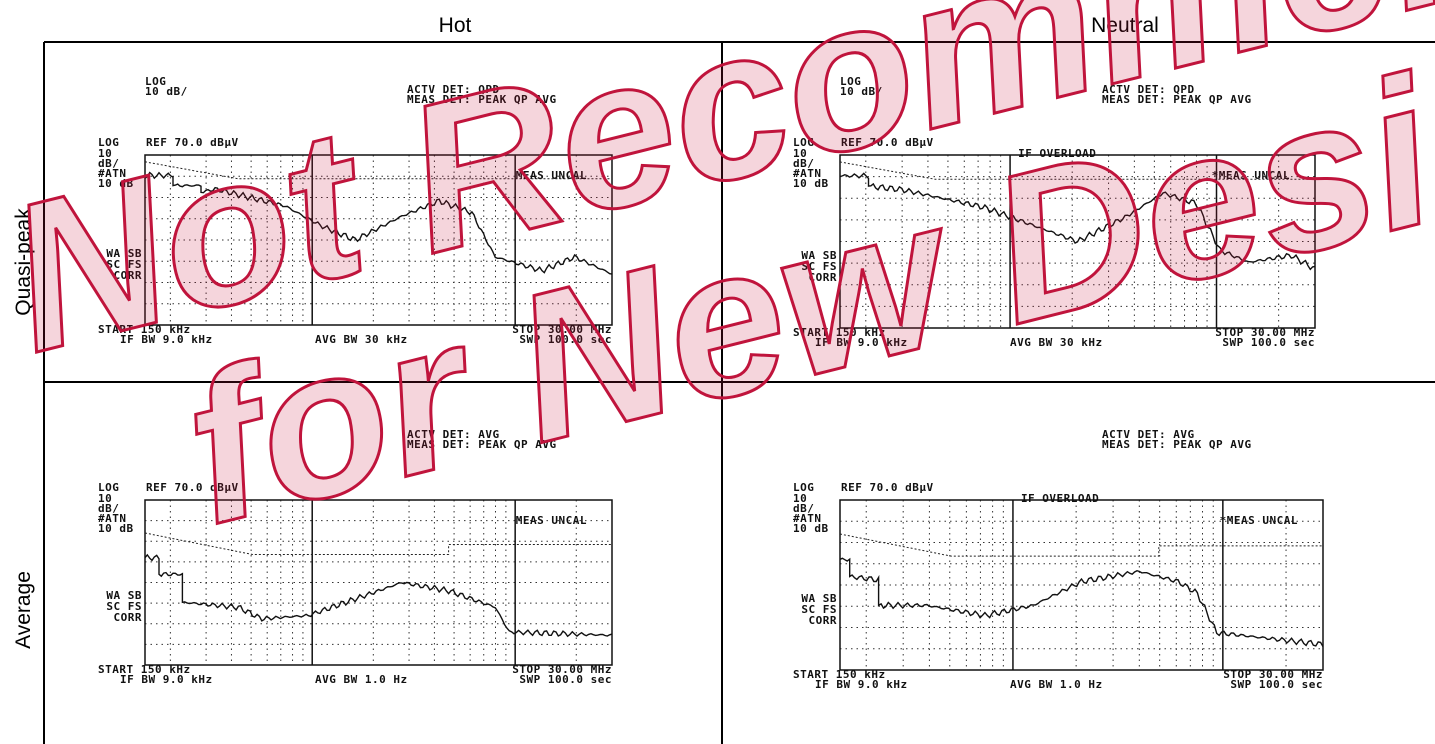  I want to click on row-header: Quasi-peak, so click(23, 262).